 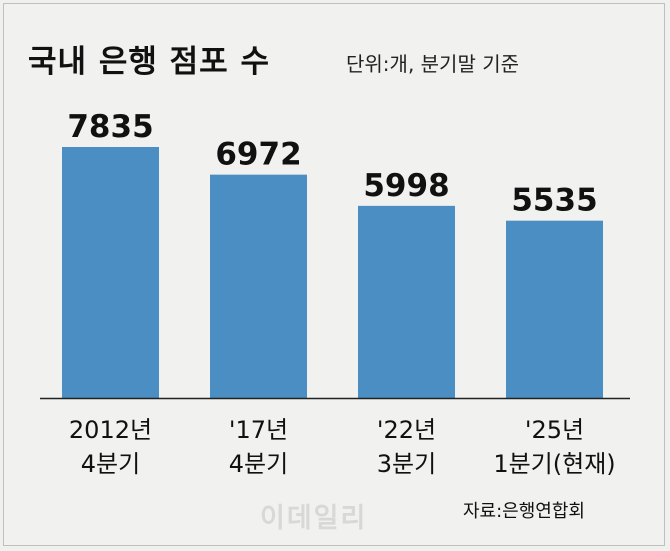 I want to click on category-label-2-line-1: 3분기, so click(x=406, y=464).